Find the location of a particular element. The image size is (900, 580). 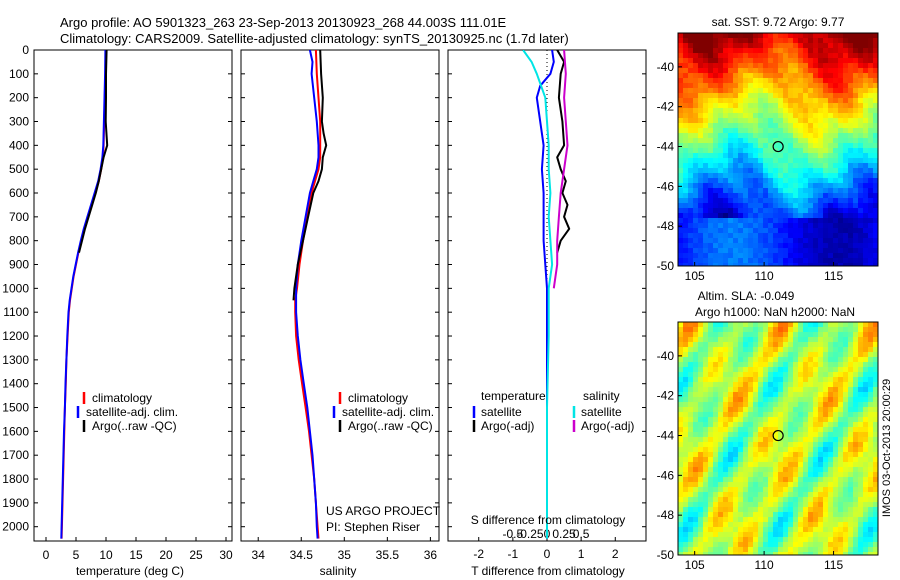

depth-tick-label: 400 is located at coordinates (19, 145).